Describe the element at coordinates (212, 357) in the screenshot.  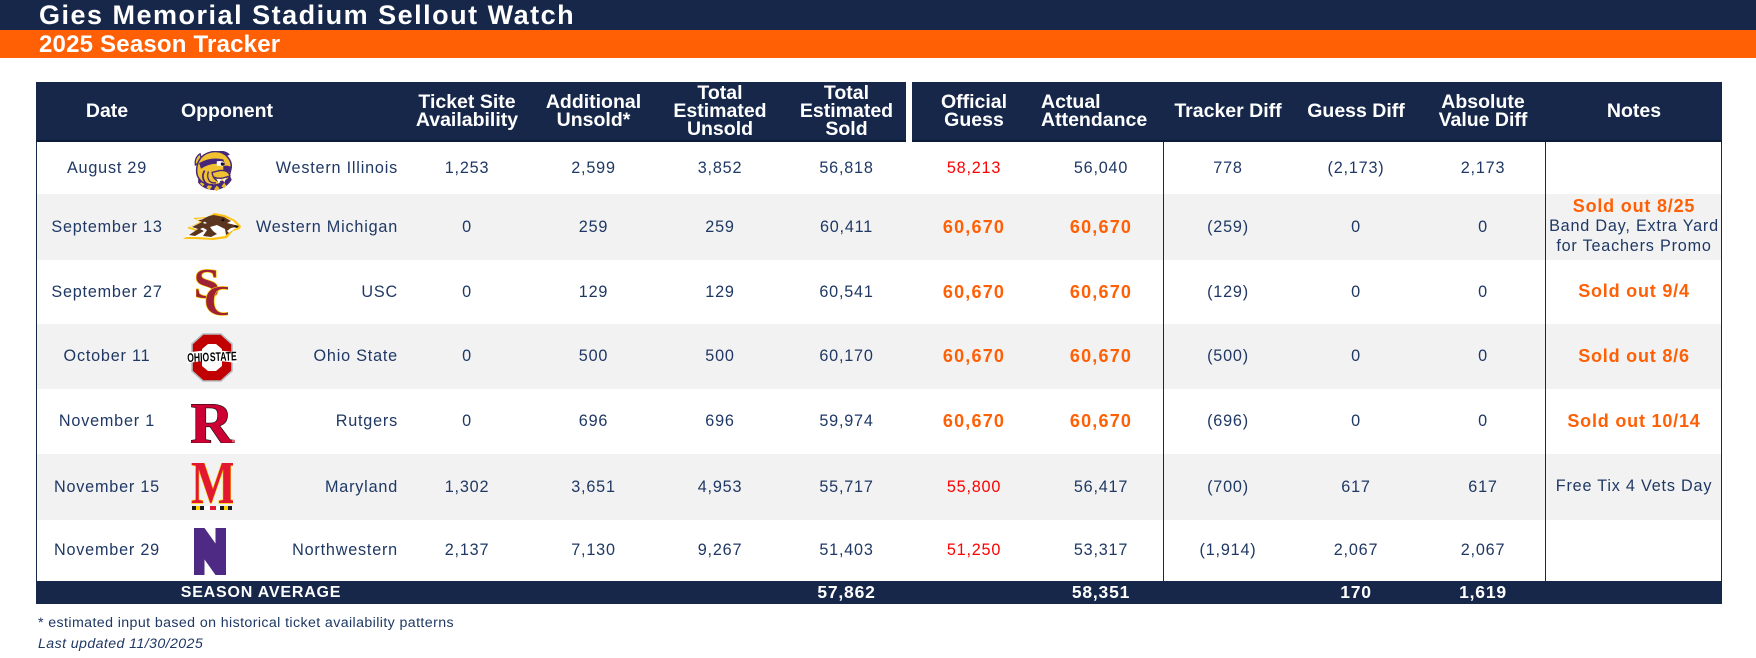
I see `svg-text: OHIO STATE` at that location.